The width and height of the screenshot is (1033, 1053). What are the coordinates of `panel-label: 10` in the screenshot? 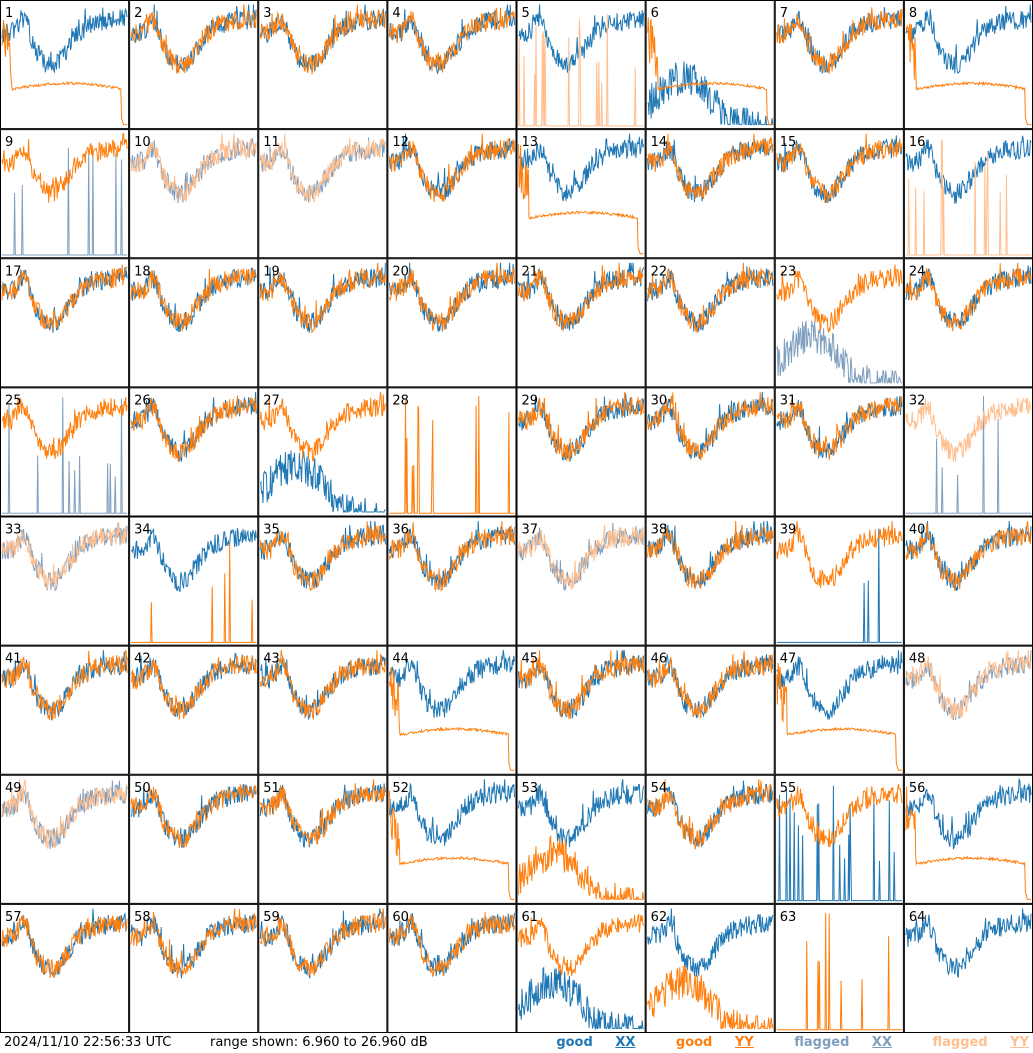 It's located at (142, 142).